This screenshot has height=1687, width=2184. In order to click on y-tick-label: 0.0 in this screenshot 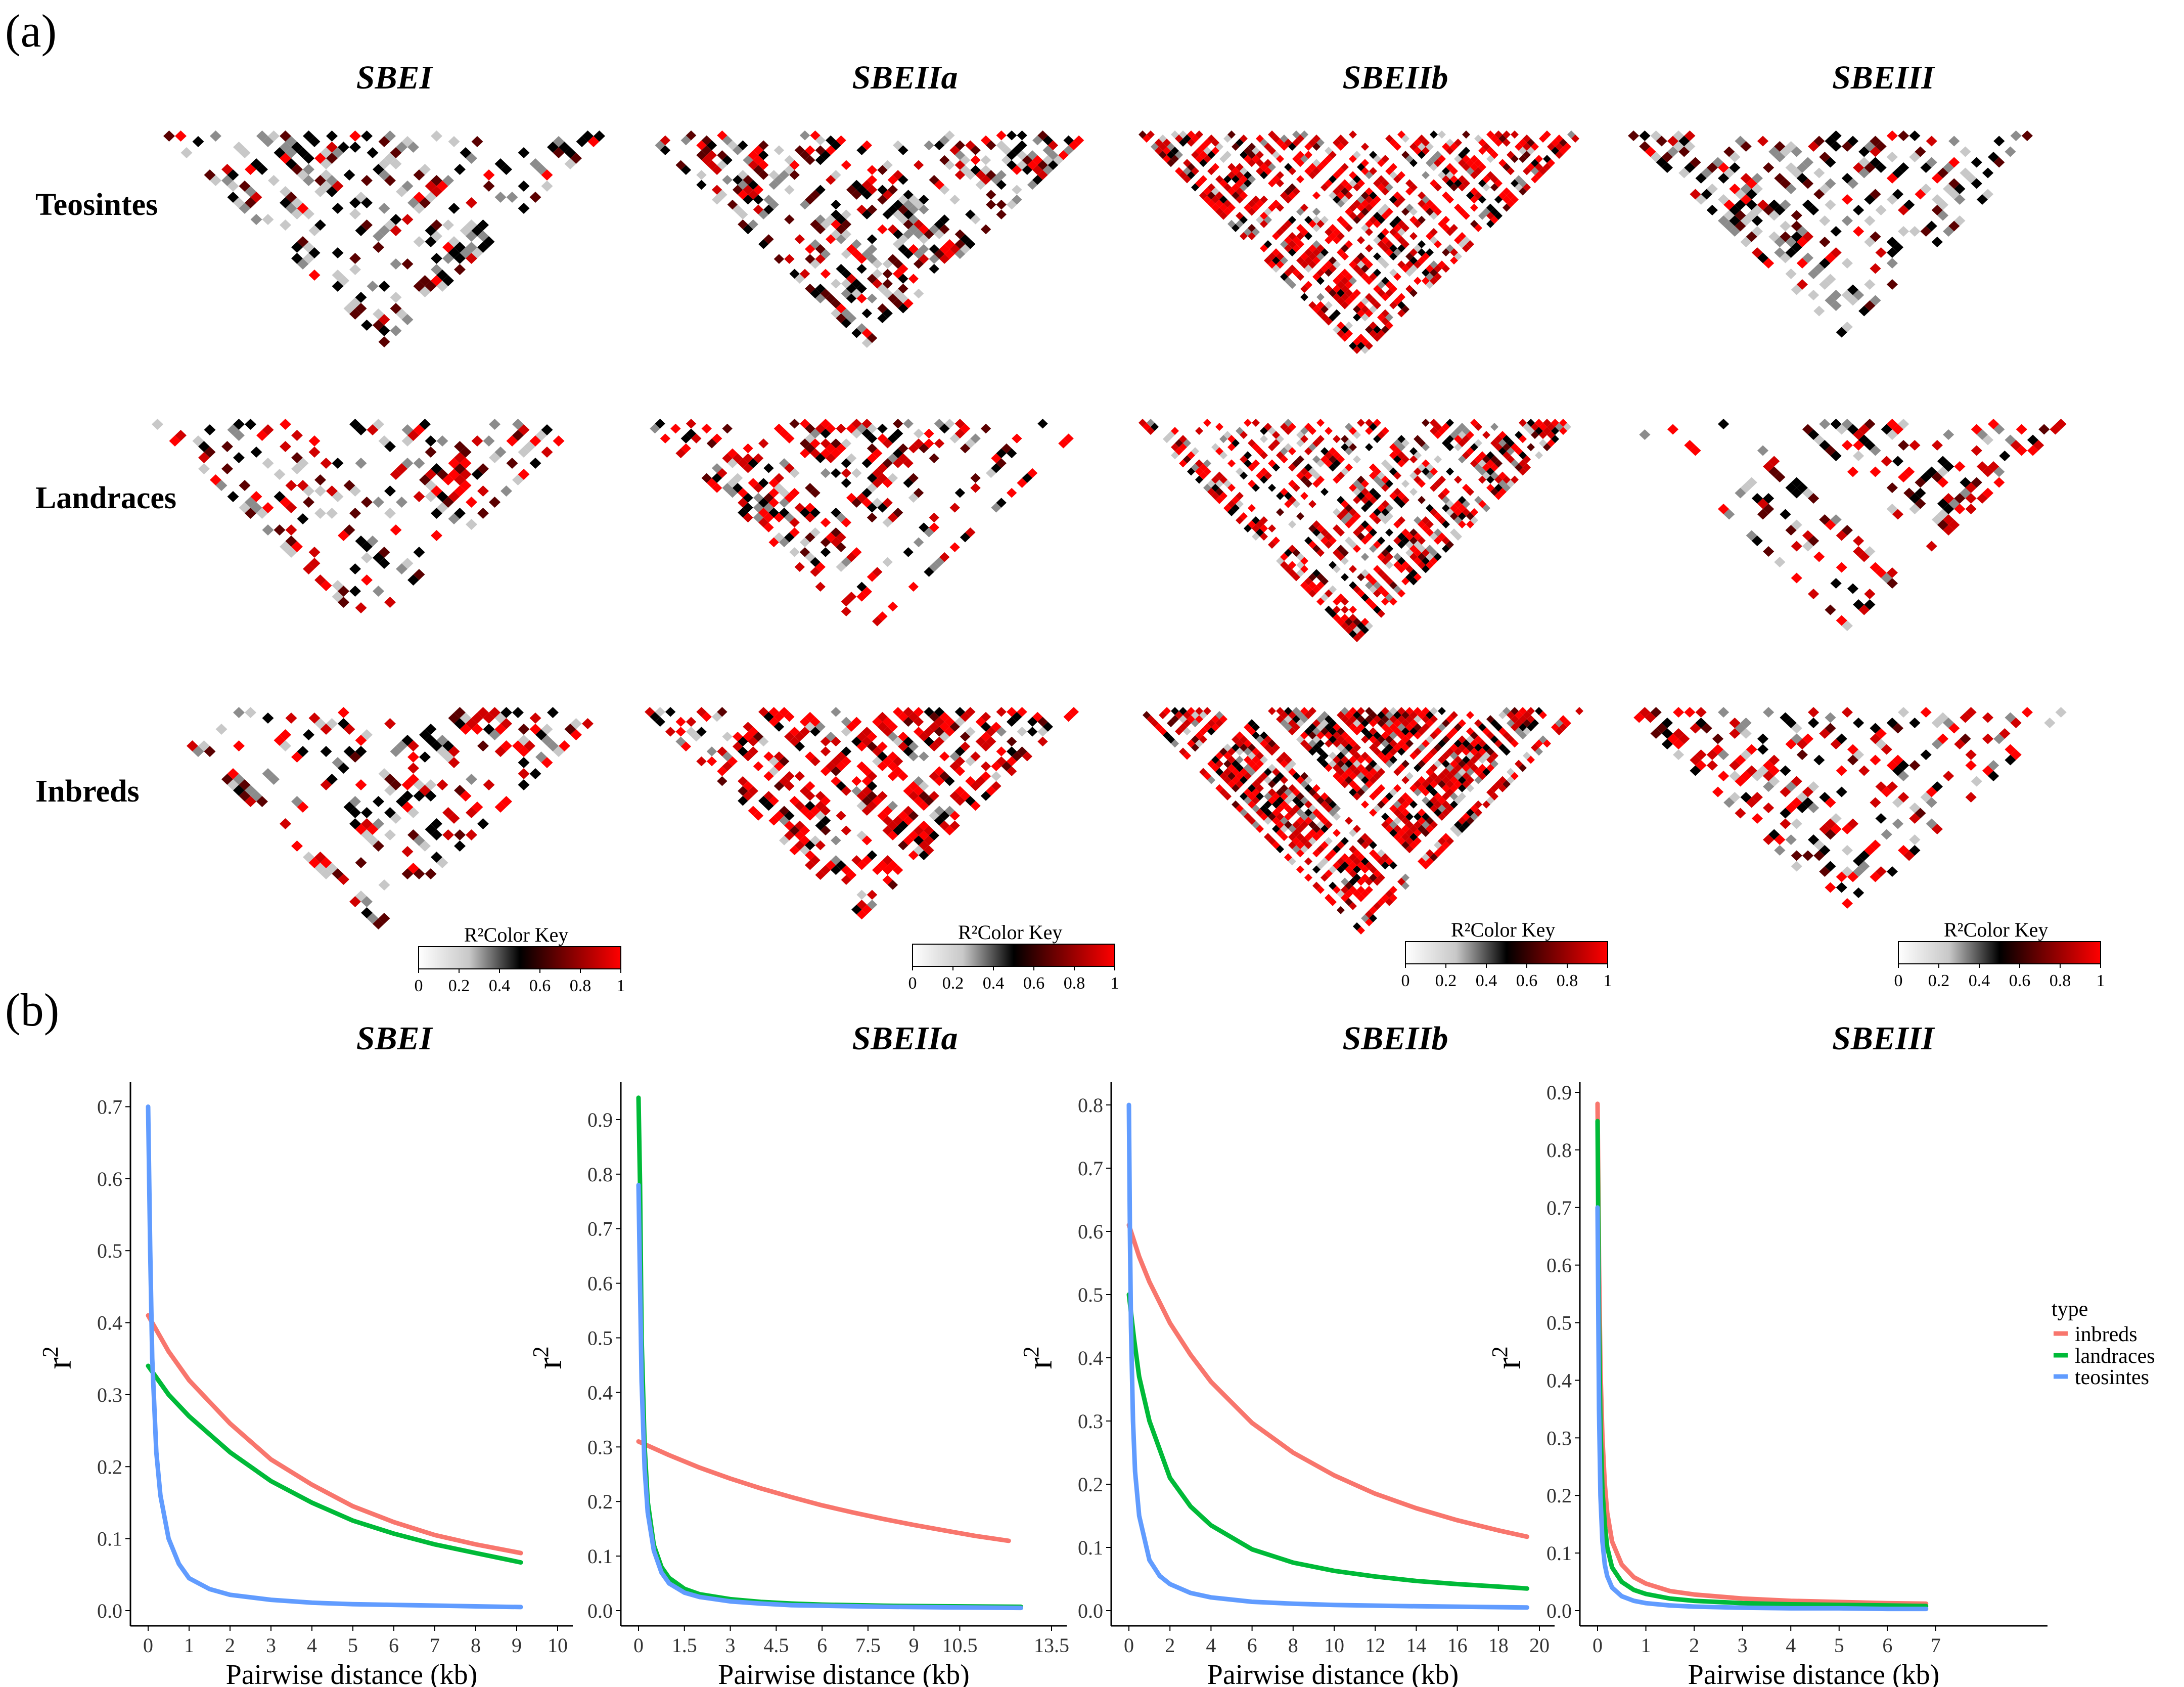, I will do `click(109, 1611)`.